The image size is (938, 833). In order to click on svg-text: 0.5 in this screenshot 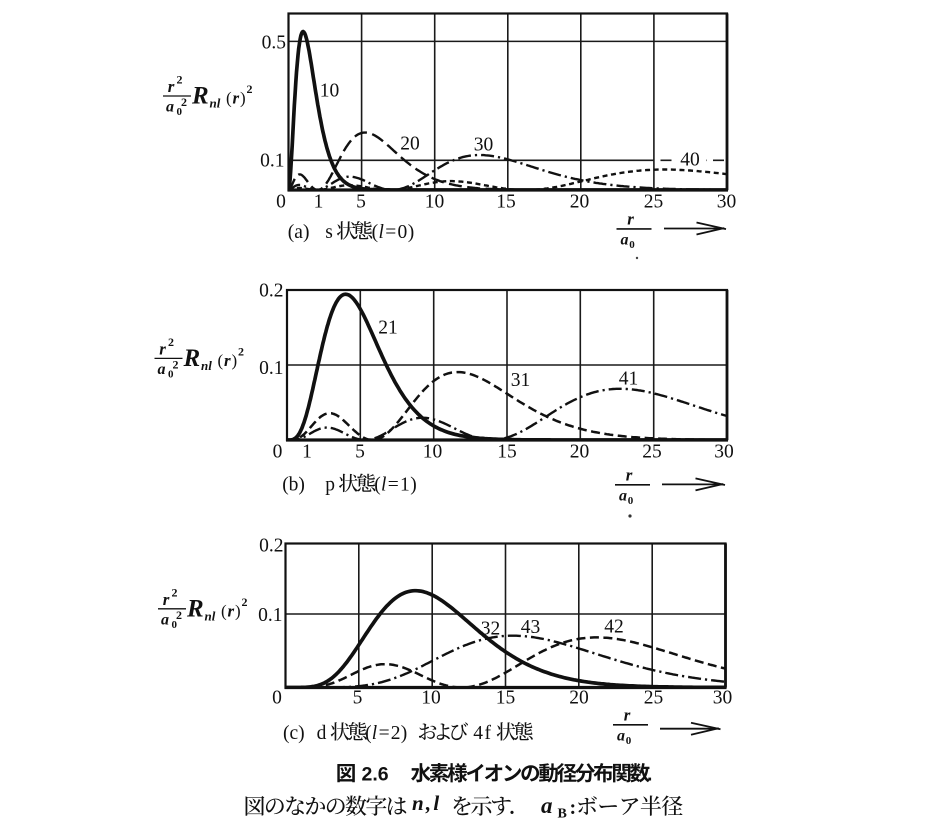, I will do `click(274, 43)`.